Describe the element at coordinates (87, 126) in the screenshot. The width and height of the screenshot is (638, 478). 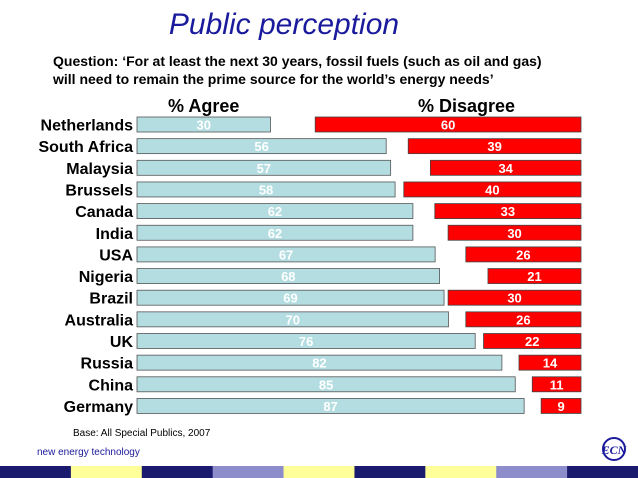
I see `country-label: Netherlands` at that location.